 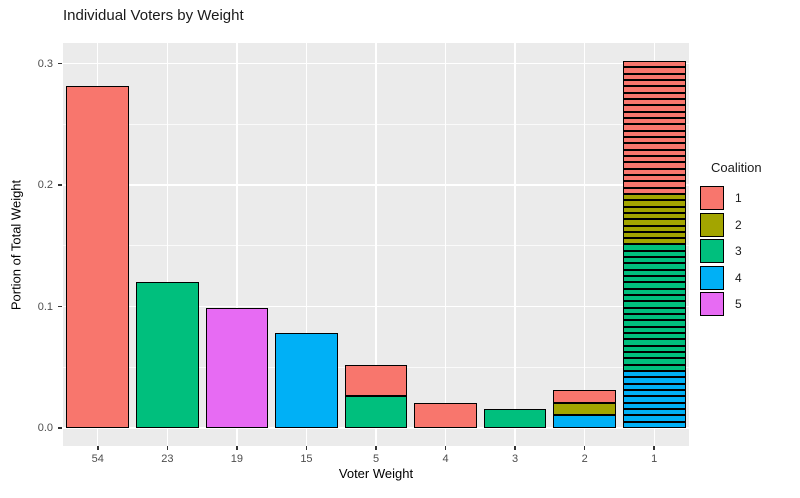 I want to click on legend-entry-label: 5, so click(x=738, y=304).